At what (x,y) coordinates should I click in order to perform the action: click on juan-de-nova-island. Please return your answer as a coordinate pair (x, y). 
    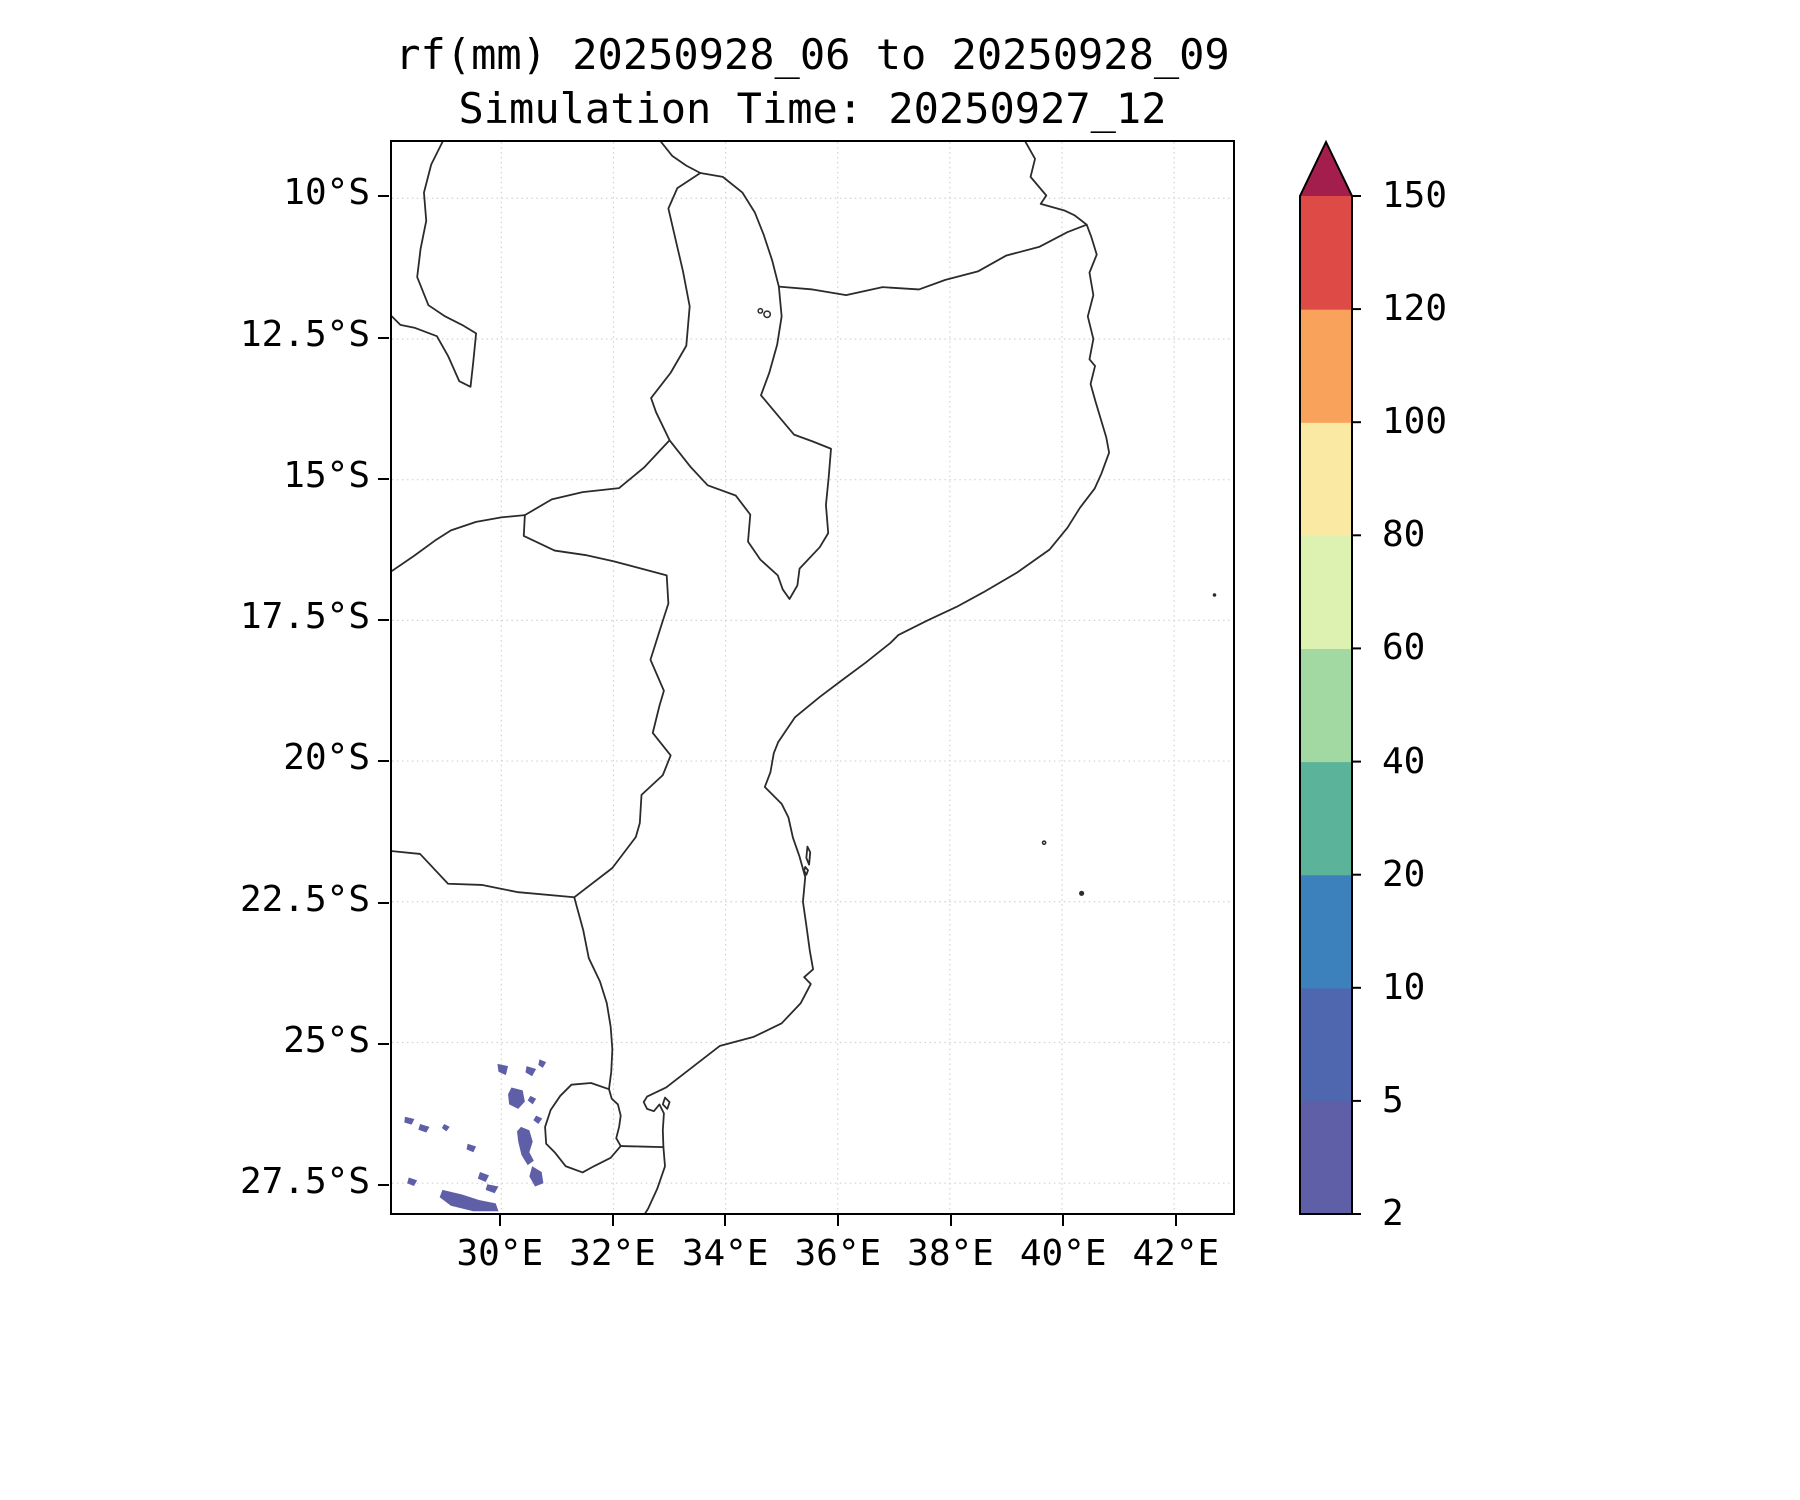
    Looking at the image, I should click on (1214, 595).